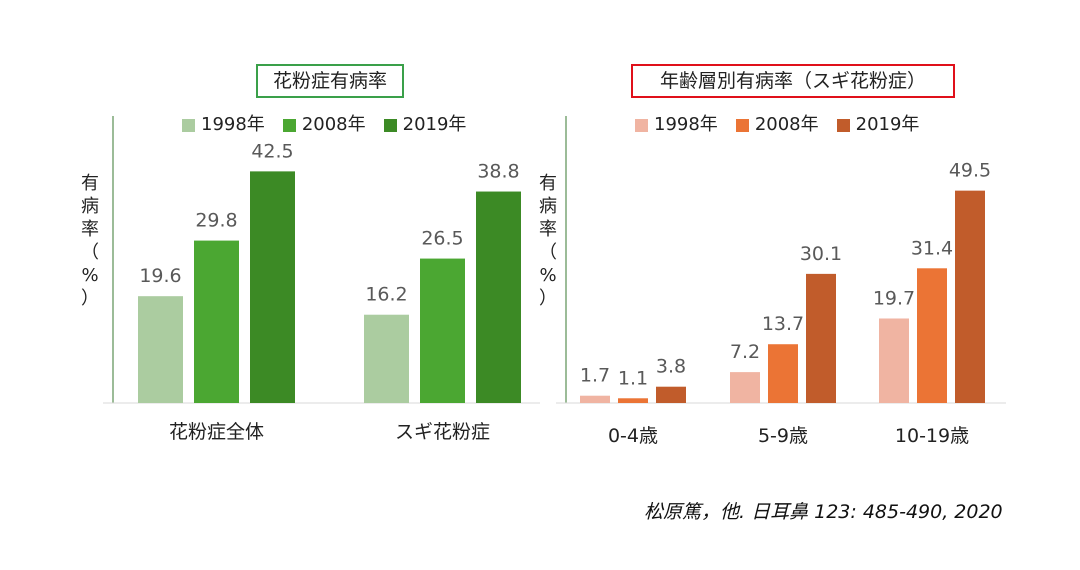 The image size is (1080, 570). Describe the element at coordinates (216, 221) in the screenshot. I see `data-label: 29.8` at that location.